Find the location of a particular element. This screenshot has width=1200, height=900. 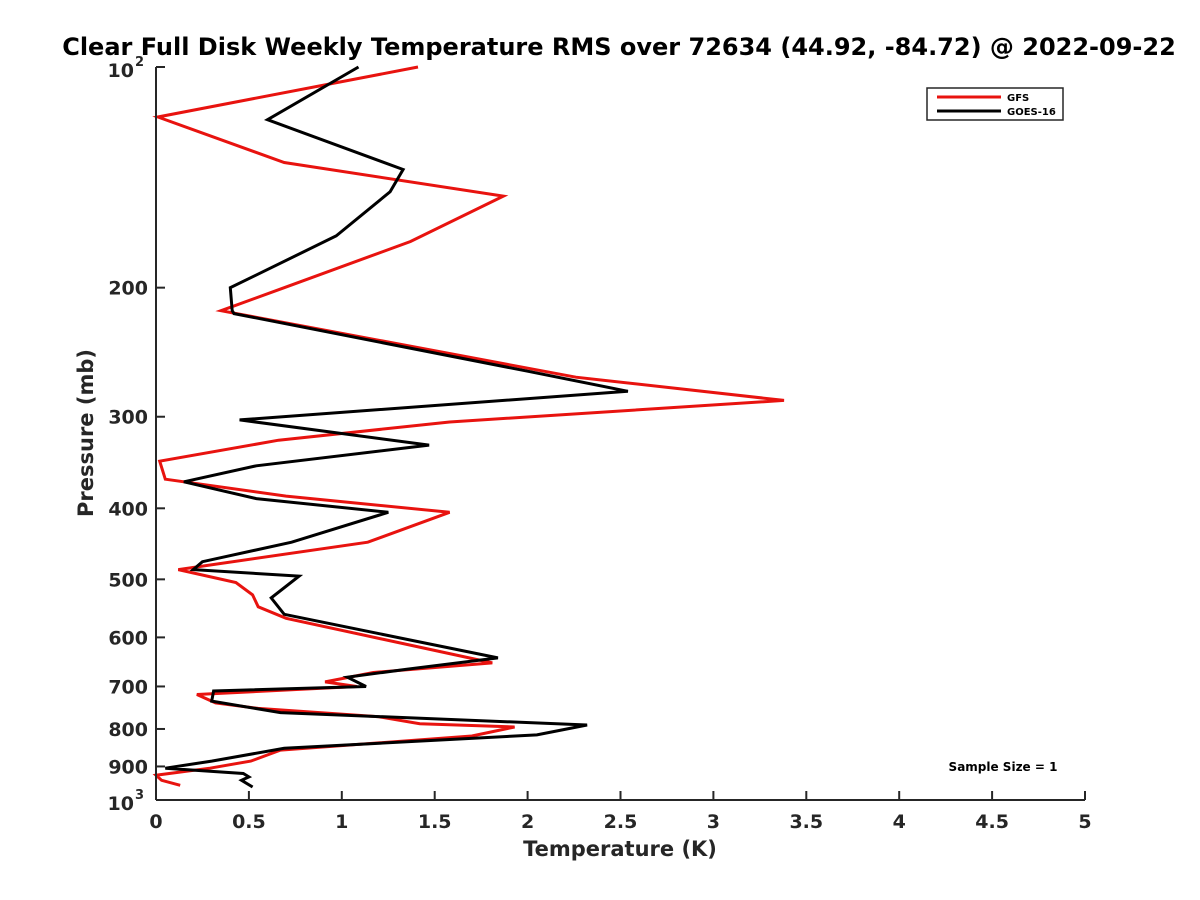

y-tick-label: 600 is located at coordinates (128, 638).